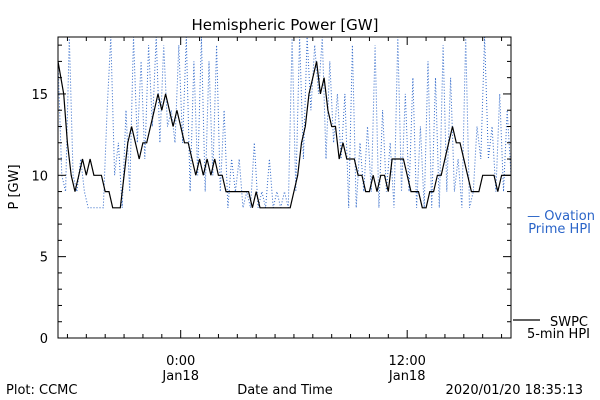 The image size is (600, 400). What do you see at coordinates (39, 95) in the screenshot?
I see `y-tick-label: 15` at bounding box center [39, 95].